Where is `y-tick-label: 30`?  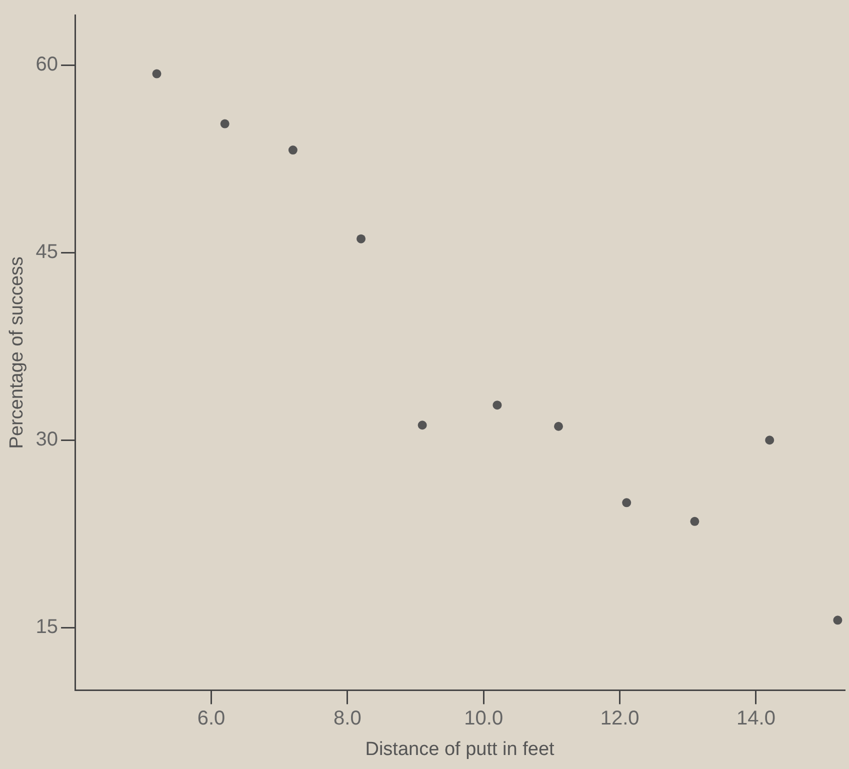 y-tick-label: 30 is located at coordinates (47, 439).